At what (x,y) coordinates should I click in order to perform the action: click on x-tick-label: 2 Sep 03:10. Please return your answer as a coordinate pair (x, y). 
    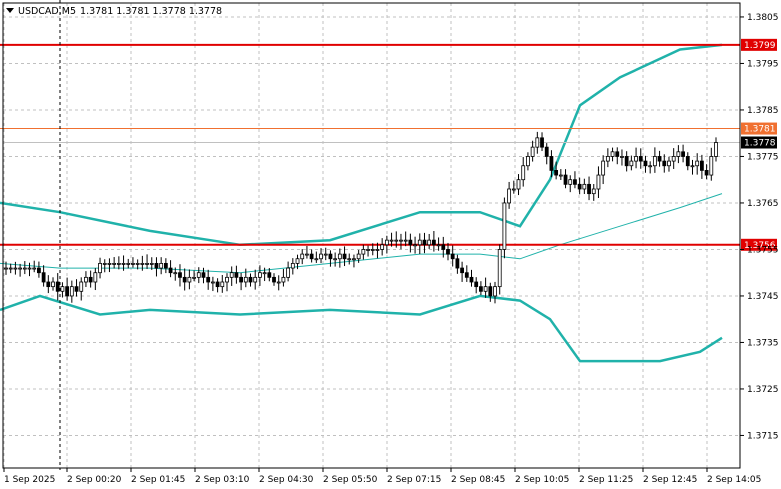
    Looking at the image, I should click on (222, 480).